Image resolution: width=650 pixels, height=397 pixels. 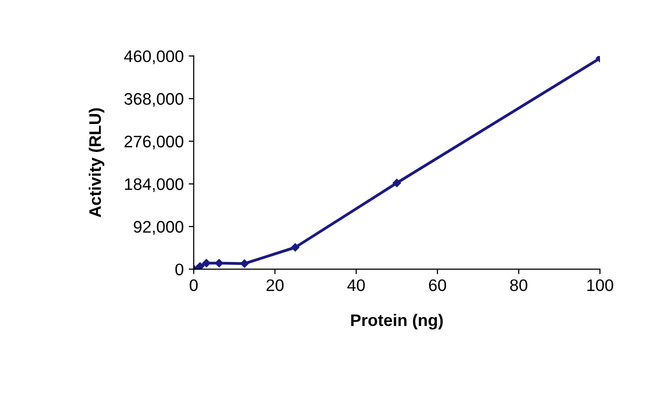 What do you see at coordinates (154, 143) in the screenshot?
I see `y-tick-label: 276,000` at bounding box center [154, 143].